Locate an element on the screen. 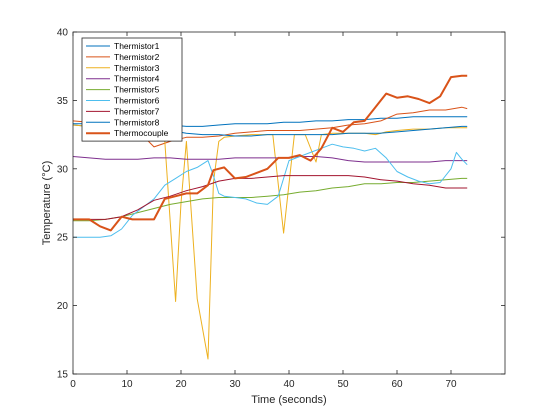 The height and width of the screenshot is (420, 560). x-tick-label: 20 is located at coordinates (181, 384).